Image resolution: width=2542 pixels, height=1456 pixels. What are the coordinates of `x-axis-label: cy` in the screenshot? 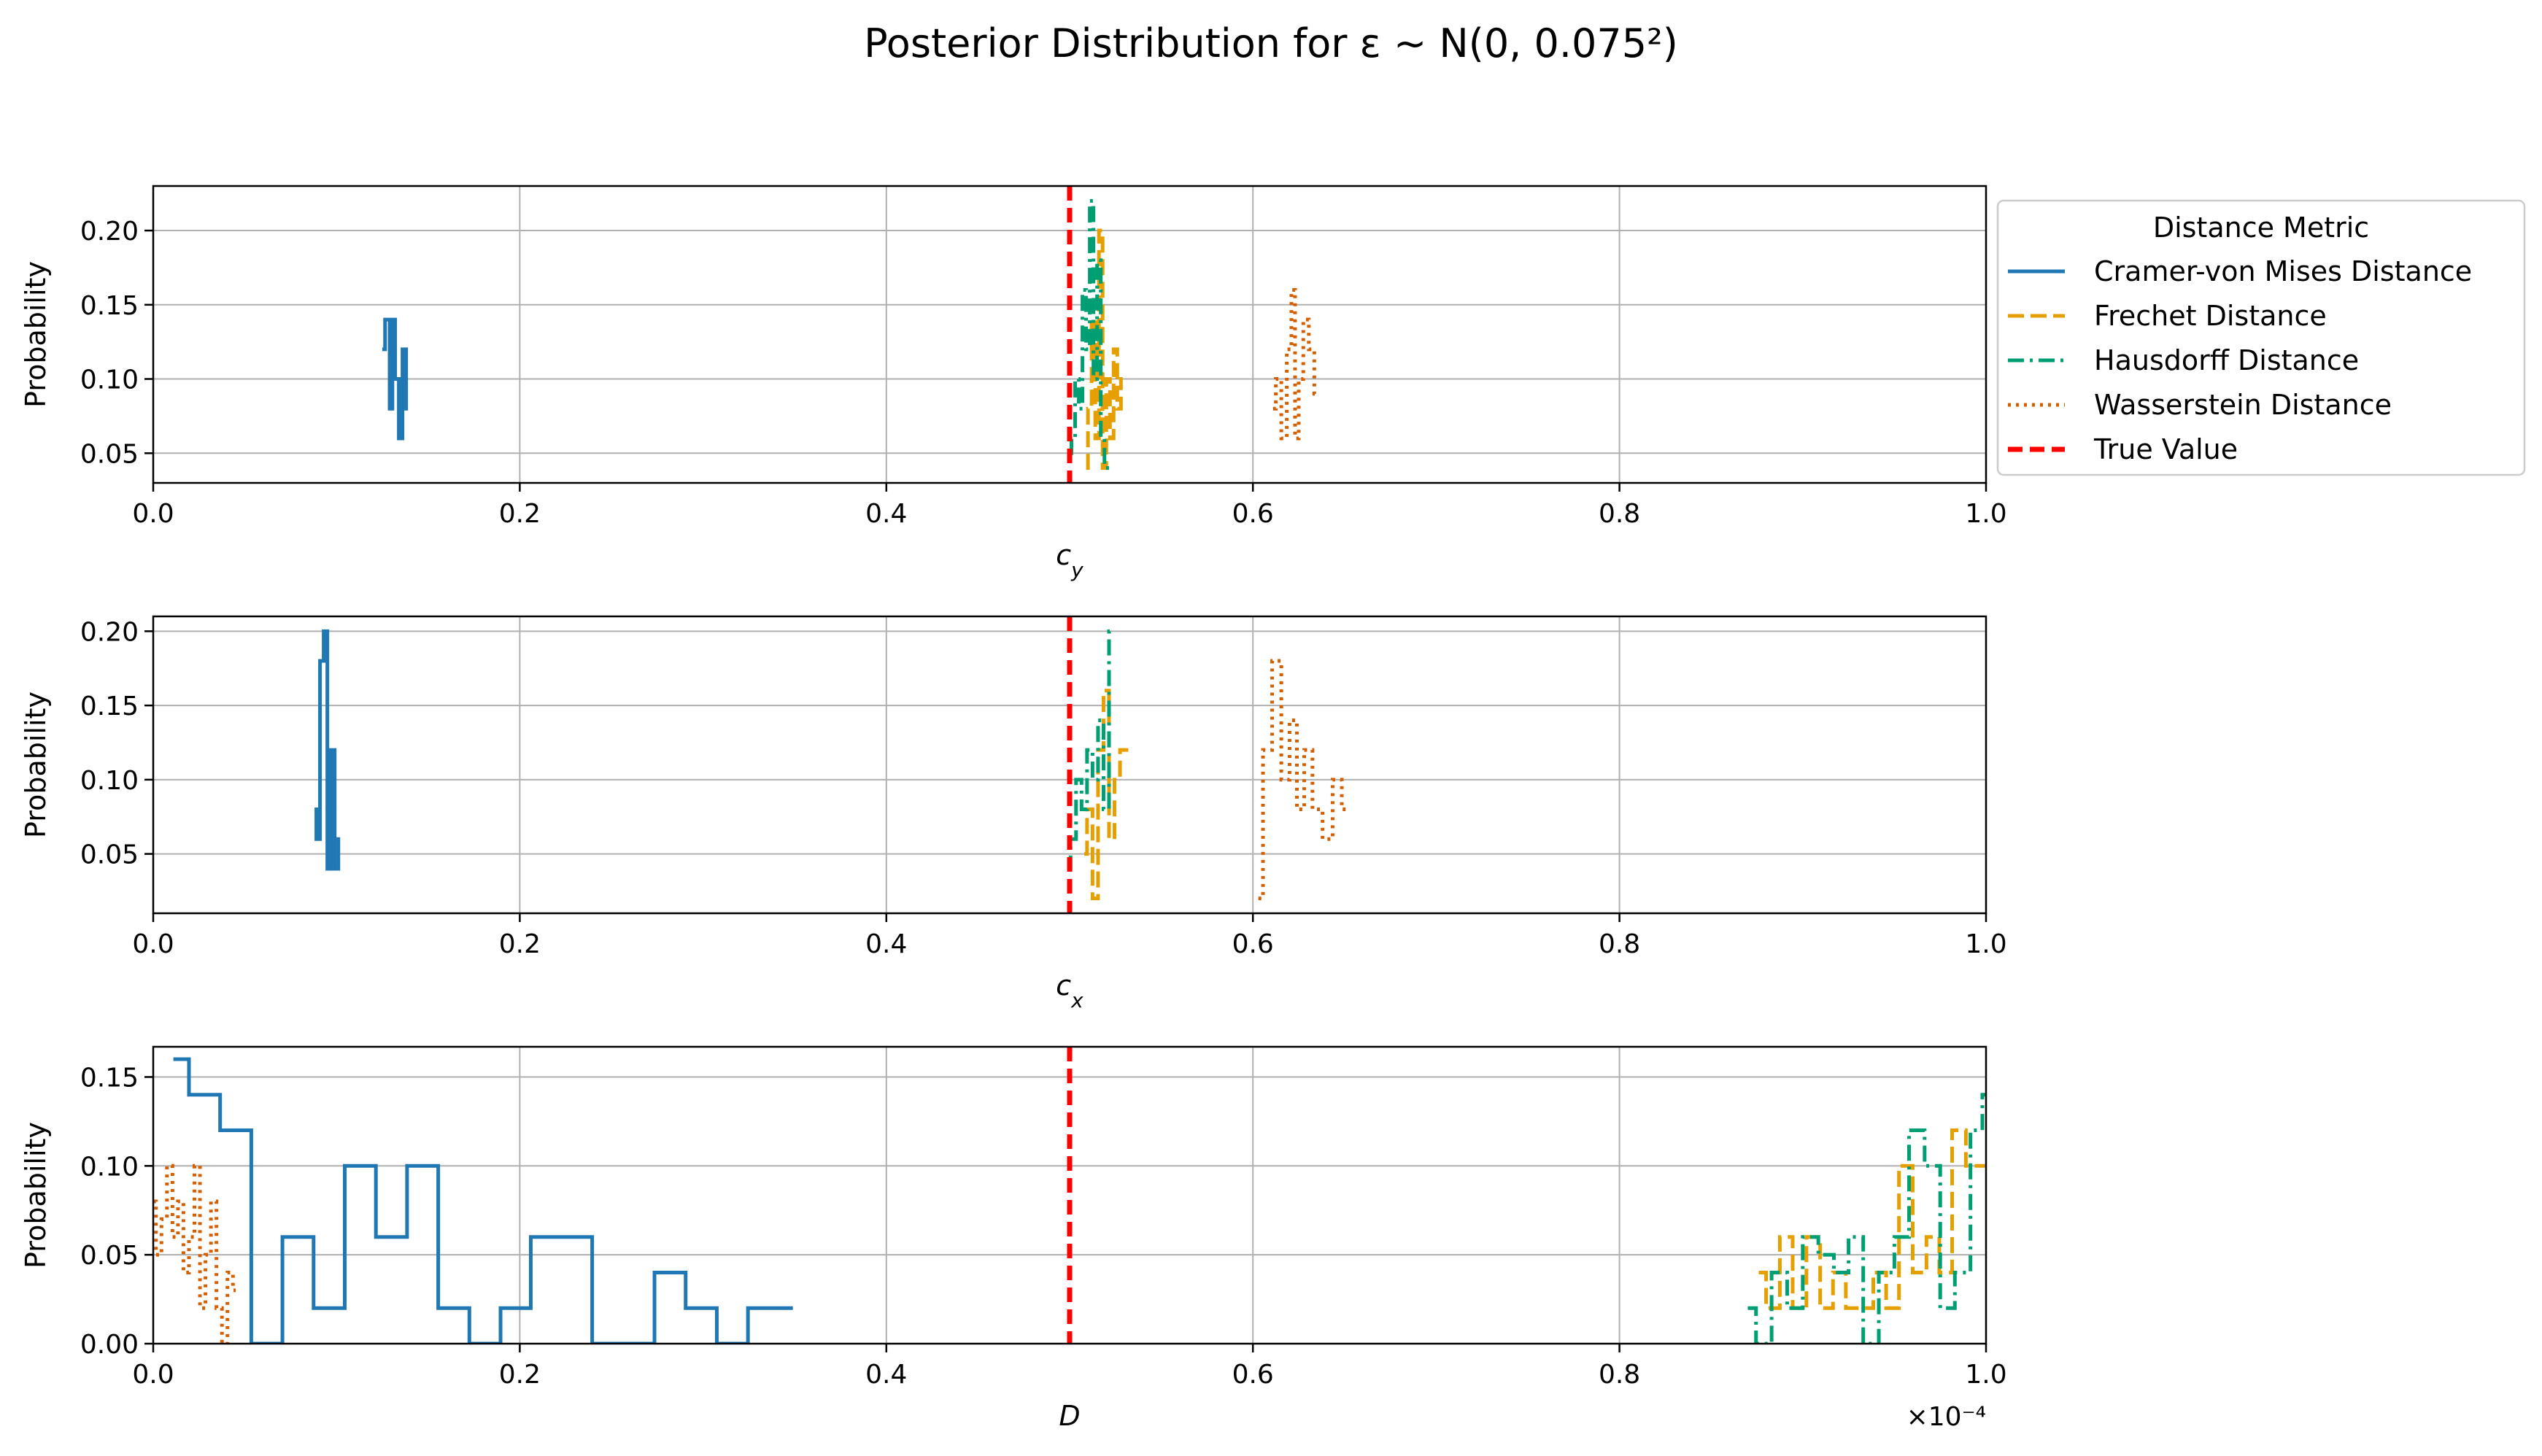 It's located at (1069, 560).